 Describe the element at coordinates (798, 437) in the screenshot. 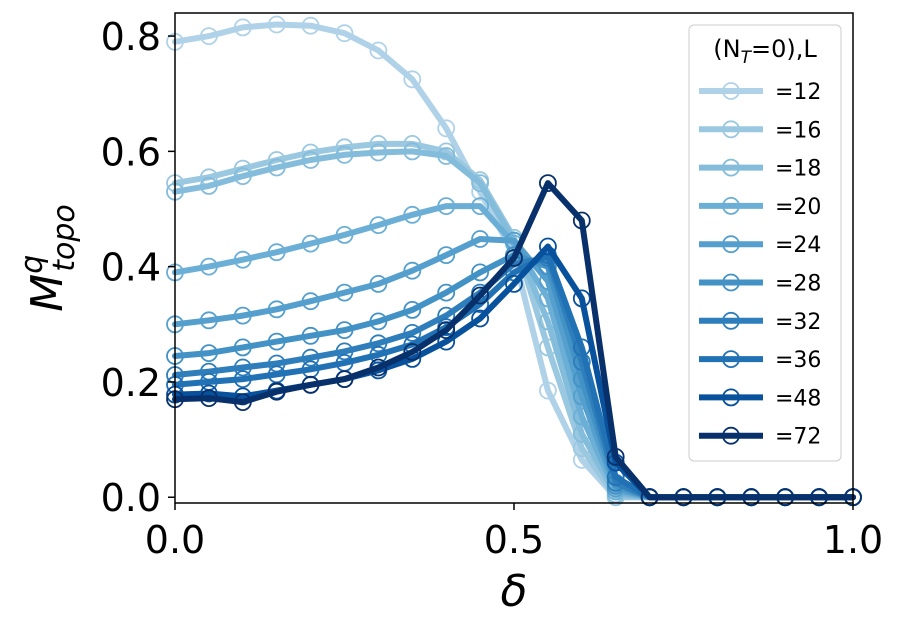

I see `legend-label: =72` at that location.